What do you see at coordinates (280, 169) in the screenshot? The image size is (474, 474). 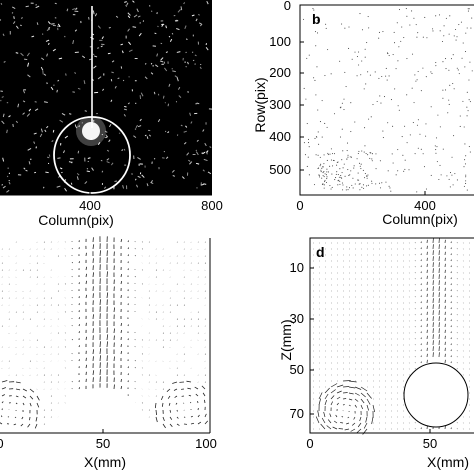 I see `panel-b-ytick-label: 500` at bounding box center [280, 169].